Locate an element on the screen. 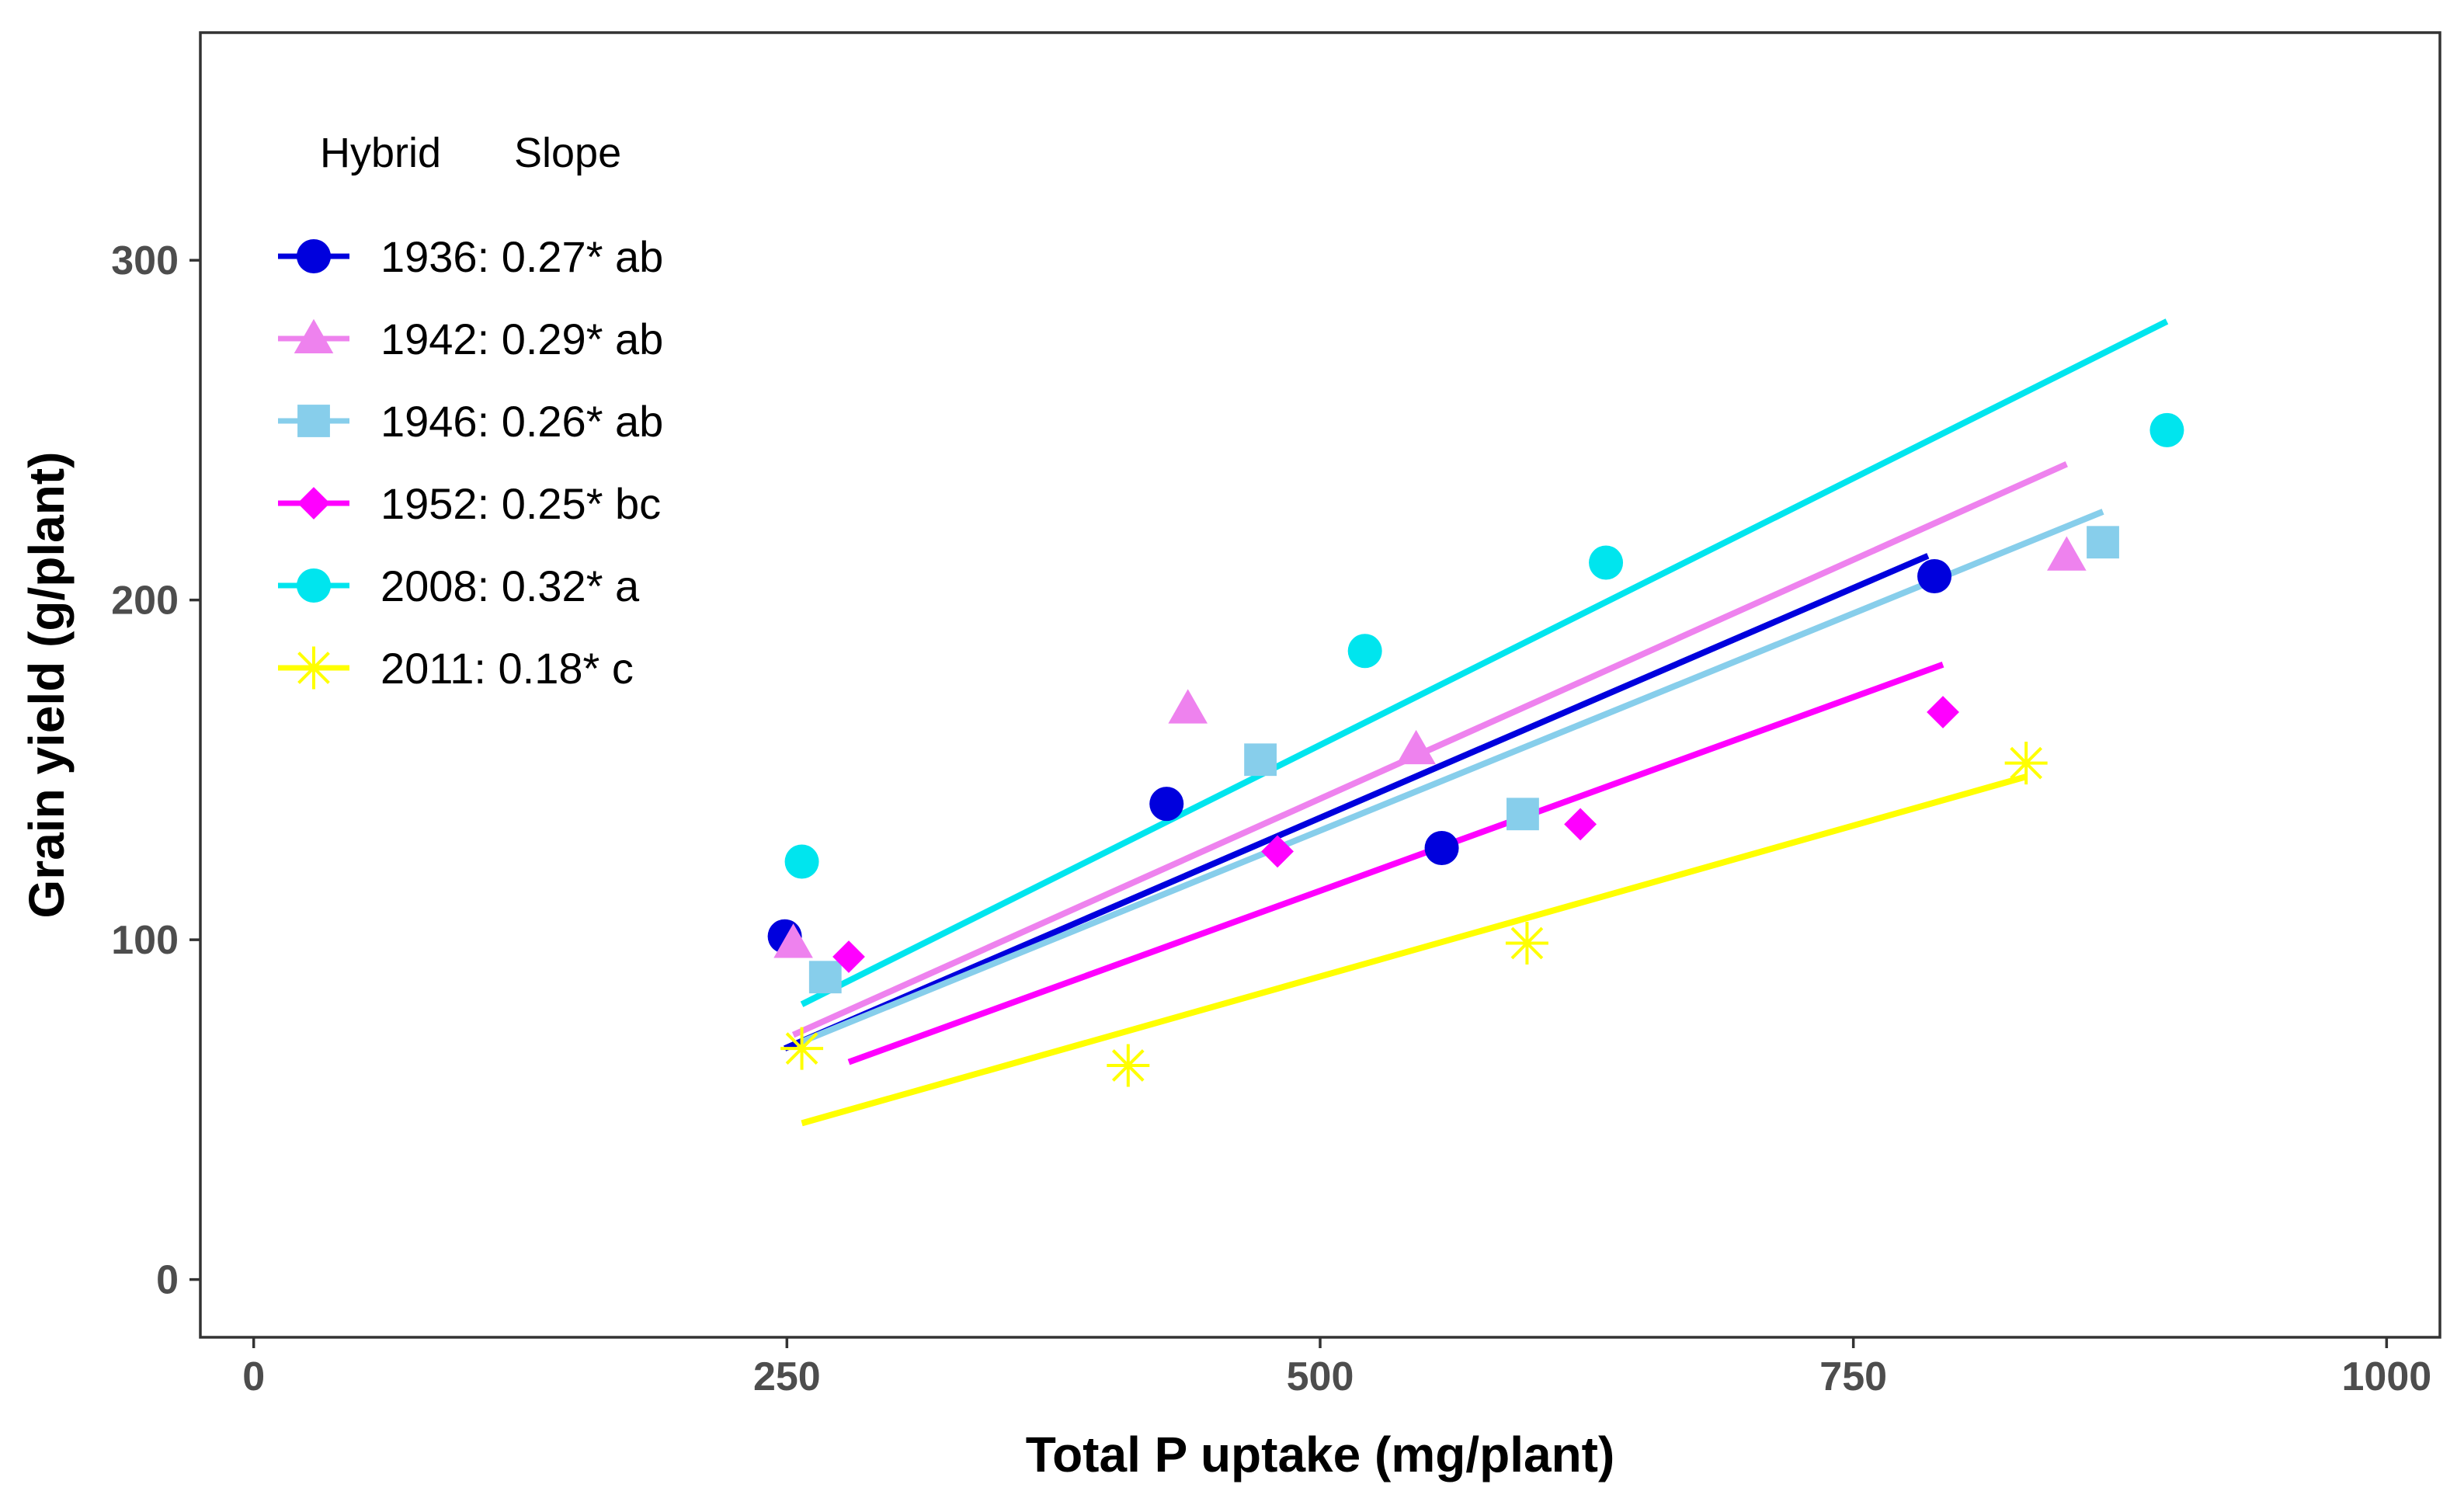  legend-label: 1936: 0.27* ab is located at coordinates (522, 256).